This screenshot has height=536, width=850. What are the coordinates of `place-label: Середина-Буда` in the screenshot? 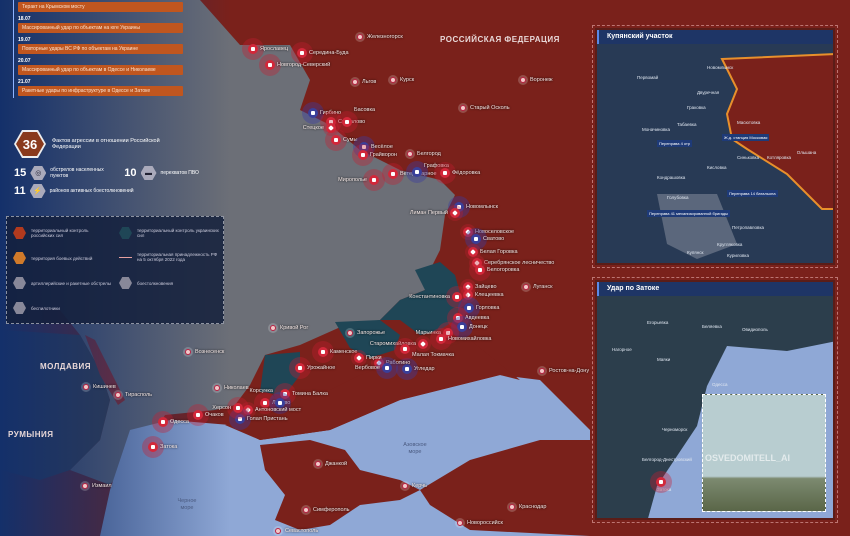 It's located at (329, 53).